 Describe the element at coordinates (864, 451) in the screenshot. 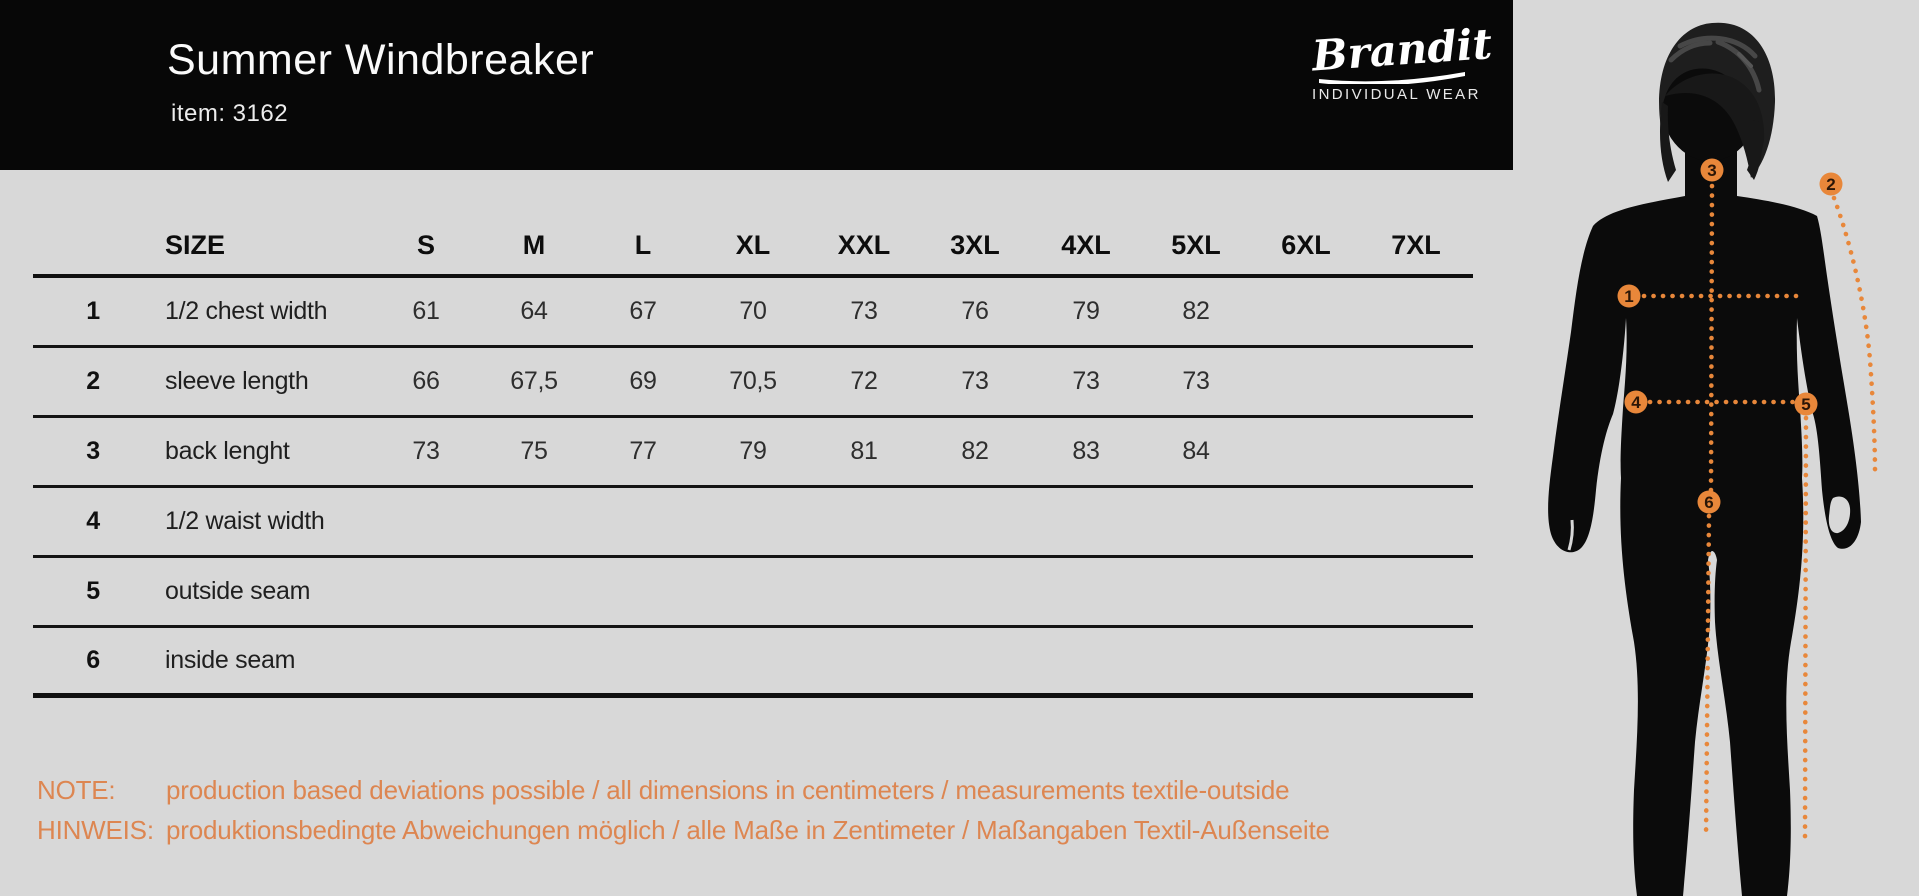

I see `cell-value: 81` at that location.